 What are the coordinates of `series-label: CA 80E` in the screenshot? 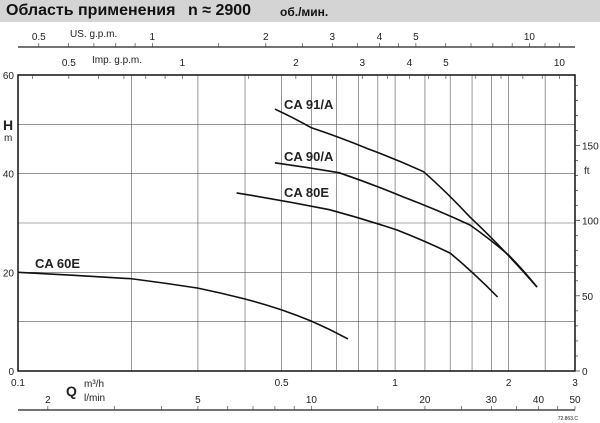 It's located at (306, 192).